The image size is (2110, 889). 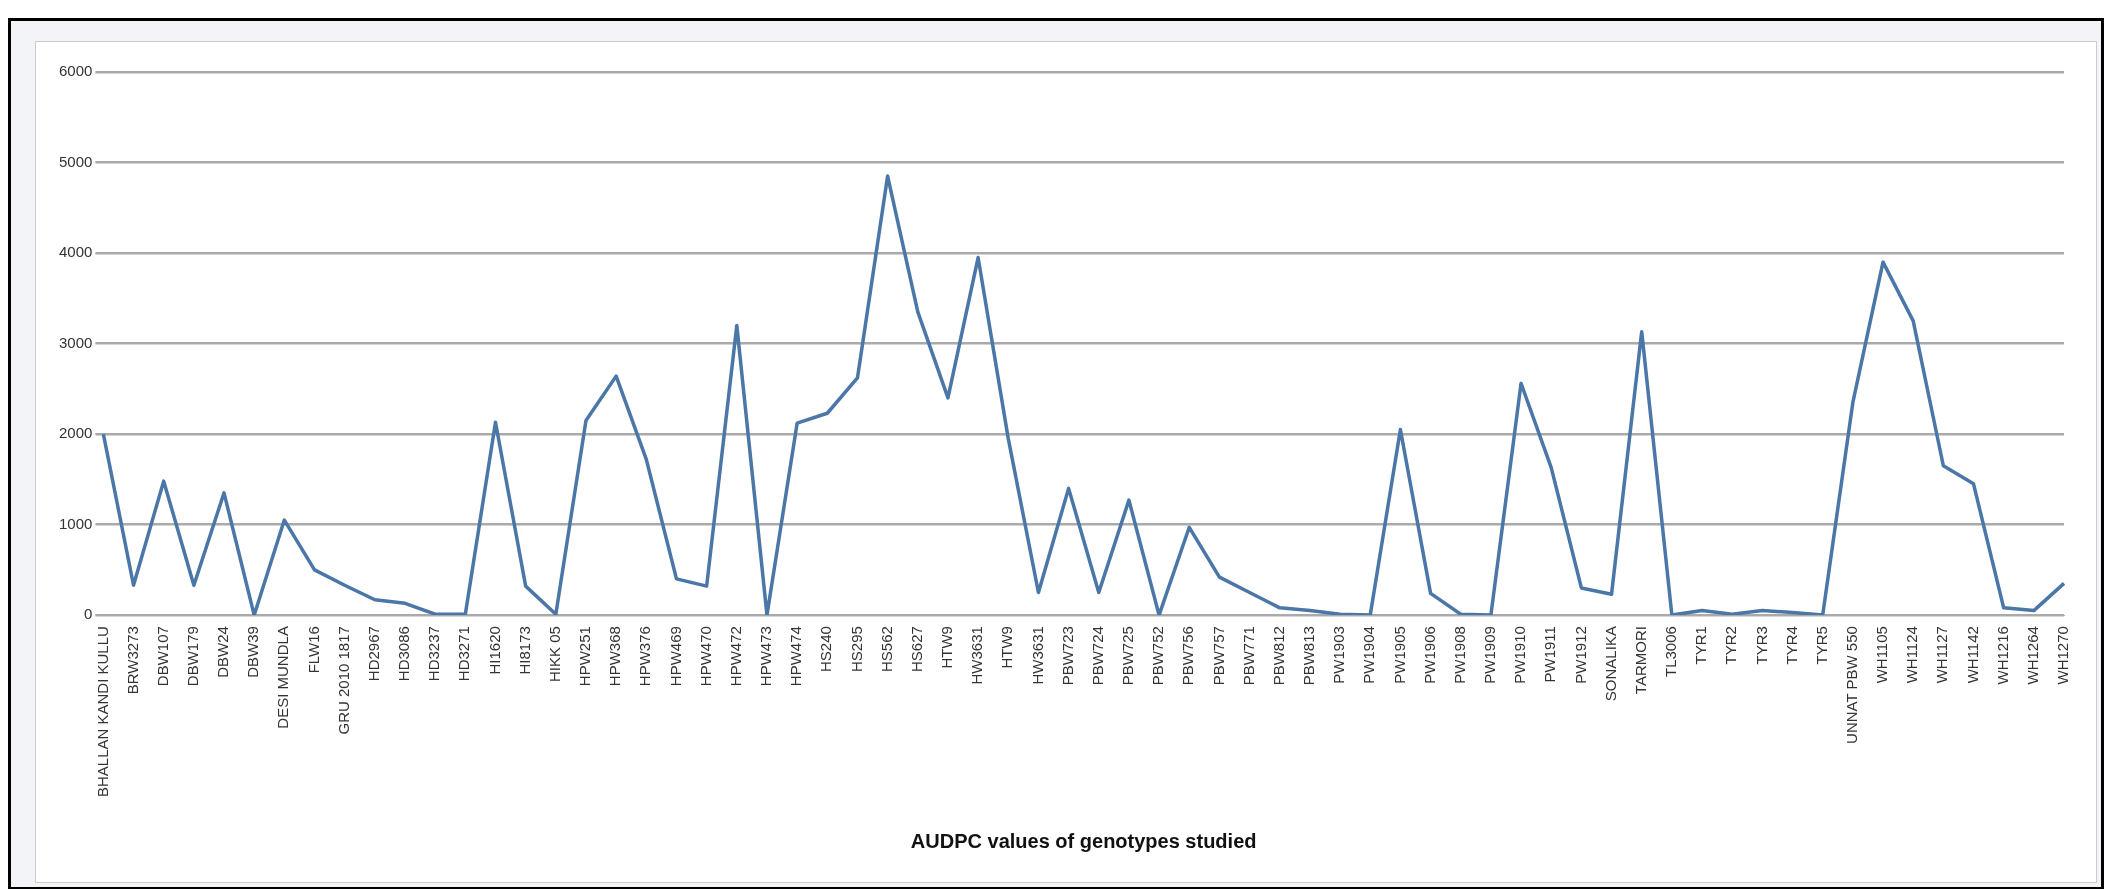 I want to click on x-tick-label: HPW472, so click(x=735, y=656).